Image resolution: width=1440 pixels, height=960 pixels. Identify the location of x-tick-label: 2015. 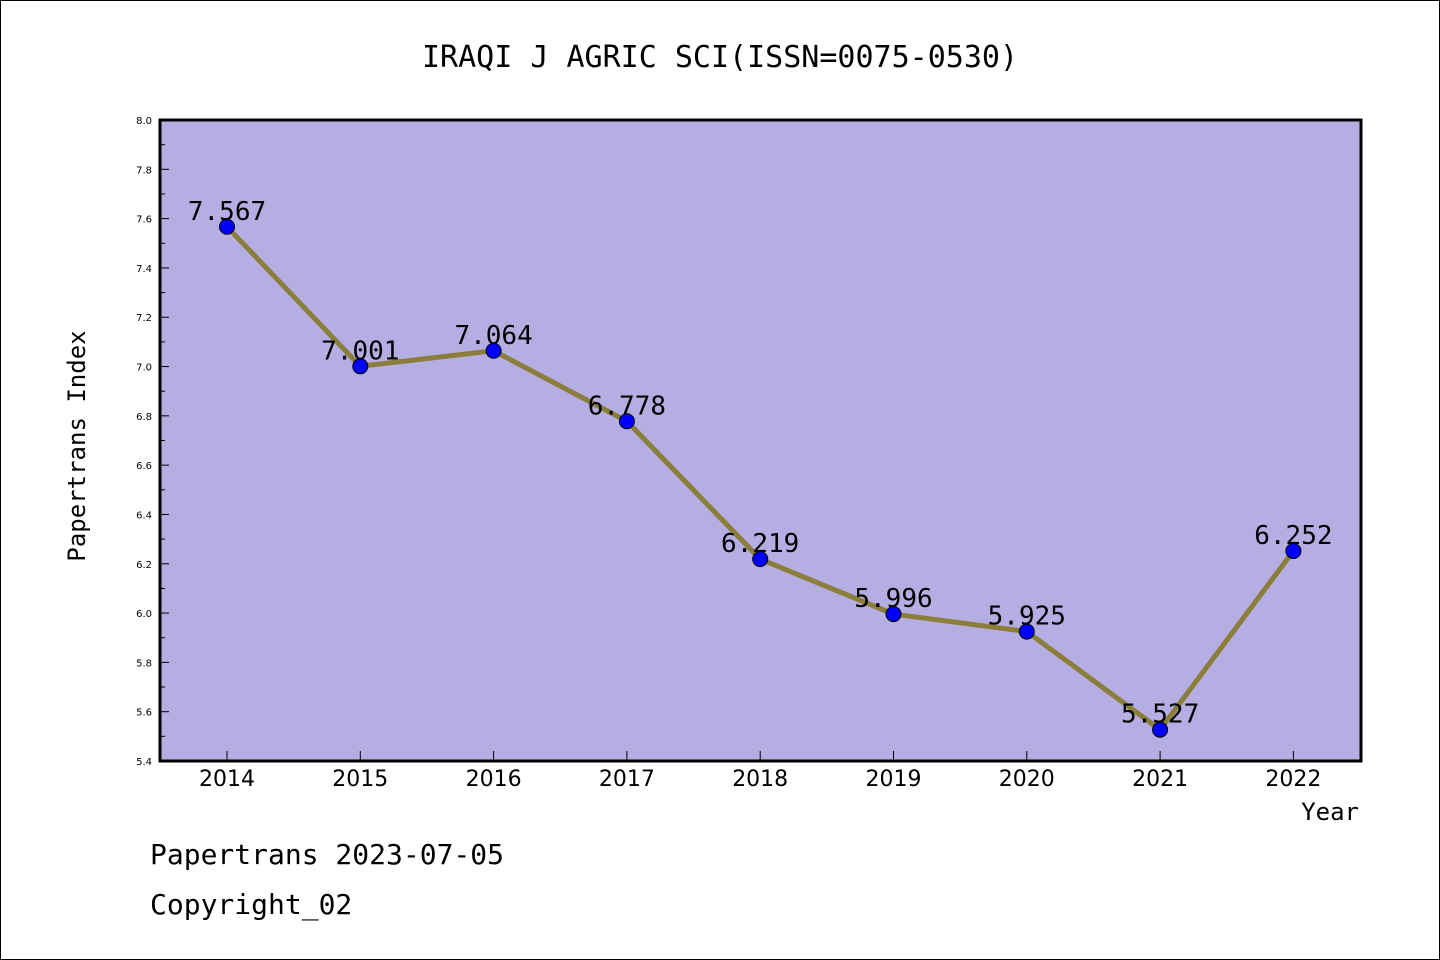
(360, 779).